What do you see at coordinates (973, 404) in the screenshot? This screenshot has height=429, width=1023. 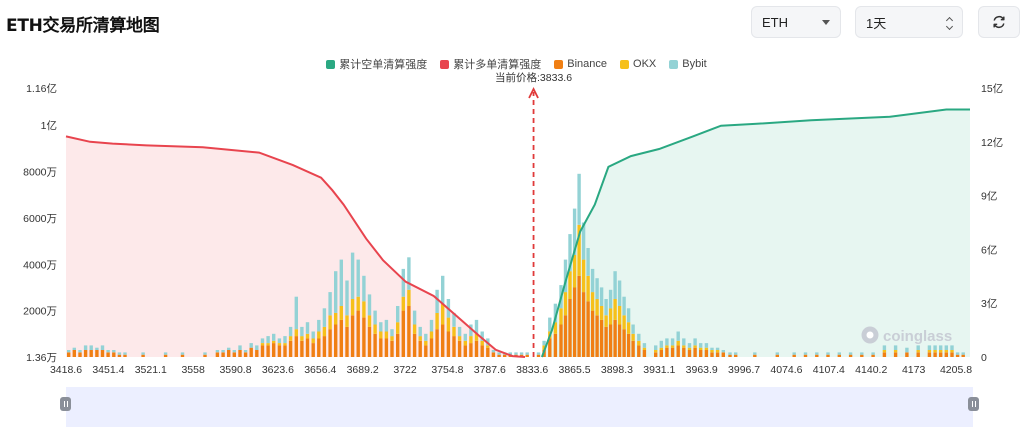 I see `zoom-handle-right` at bounding box center [973, 404].